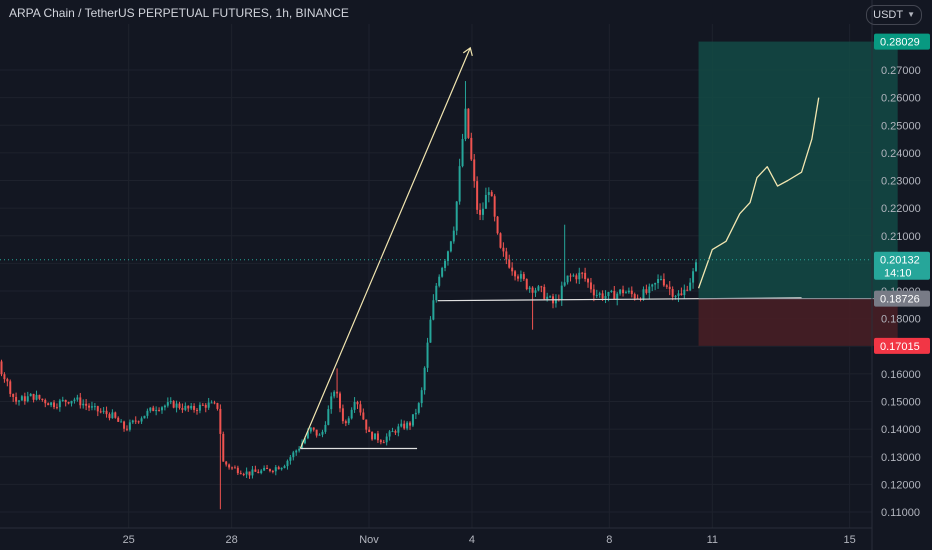 This screenshot has width=932, height=550. I want to click on y-tick-label: 0.13000, so click(901, 458).